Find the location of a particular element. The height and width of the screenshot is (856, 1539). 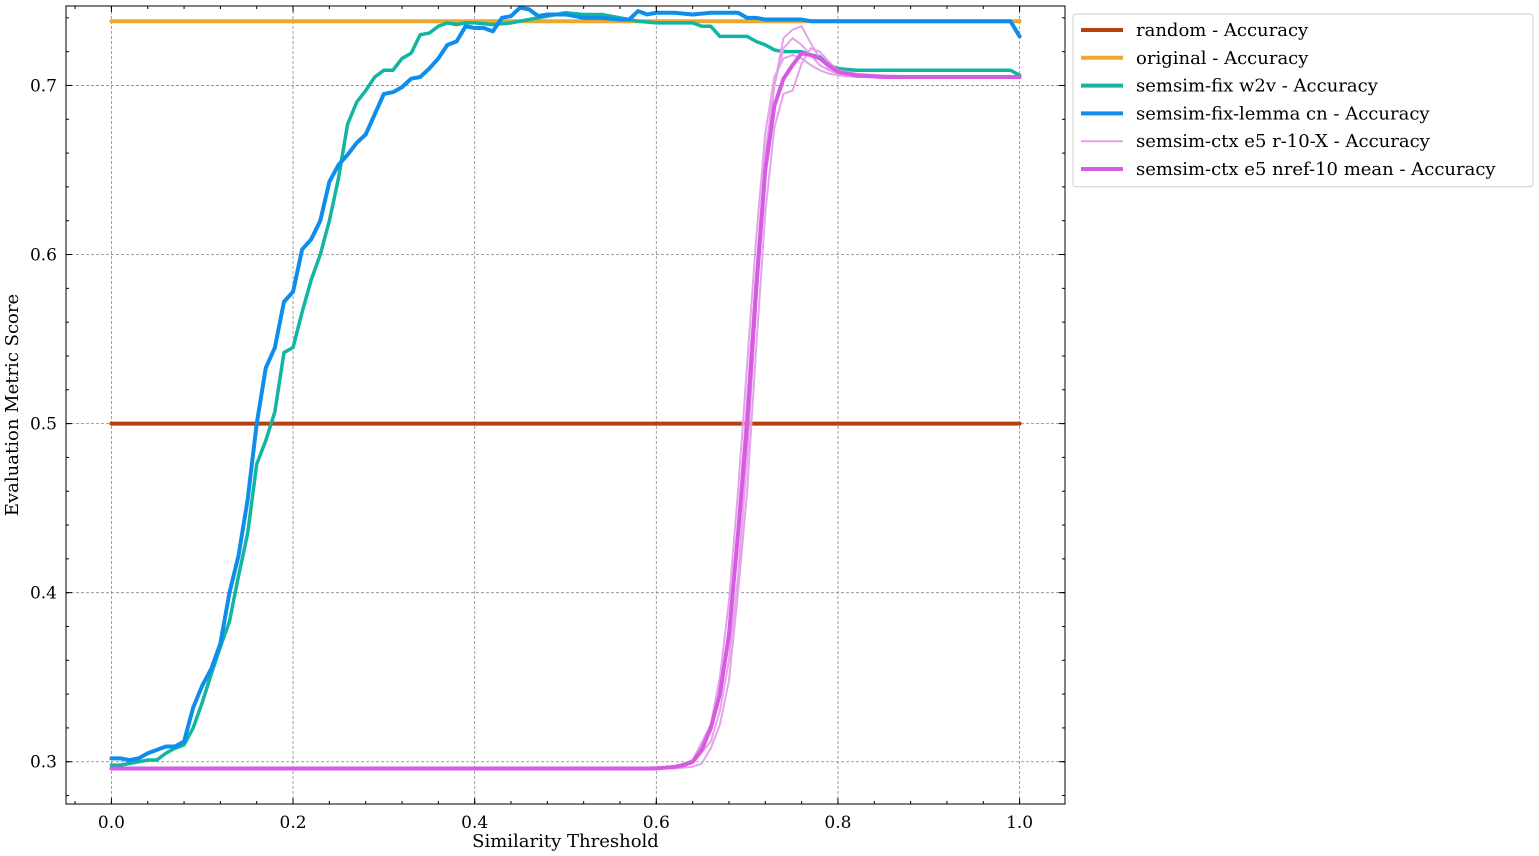

legend-label: semsim-fix-lemma cn - Accuracy is located at coordinates (1283, 113).